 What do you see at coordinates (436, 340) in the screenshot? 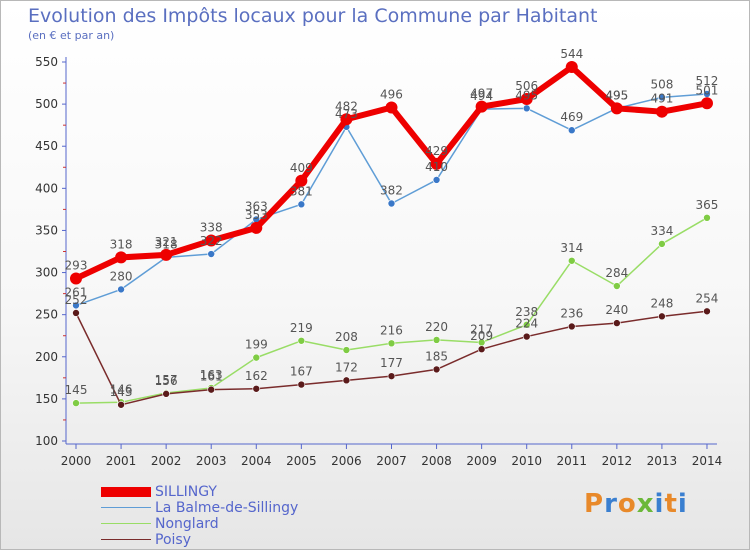
I see `point-nonglard-2008` at bounding box center [436, 340].